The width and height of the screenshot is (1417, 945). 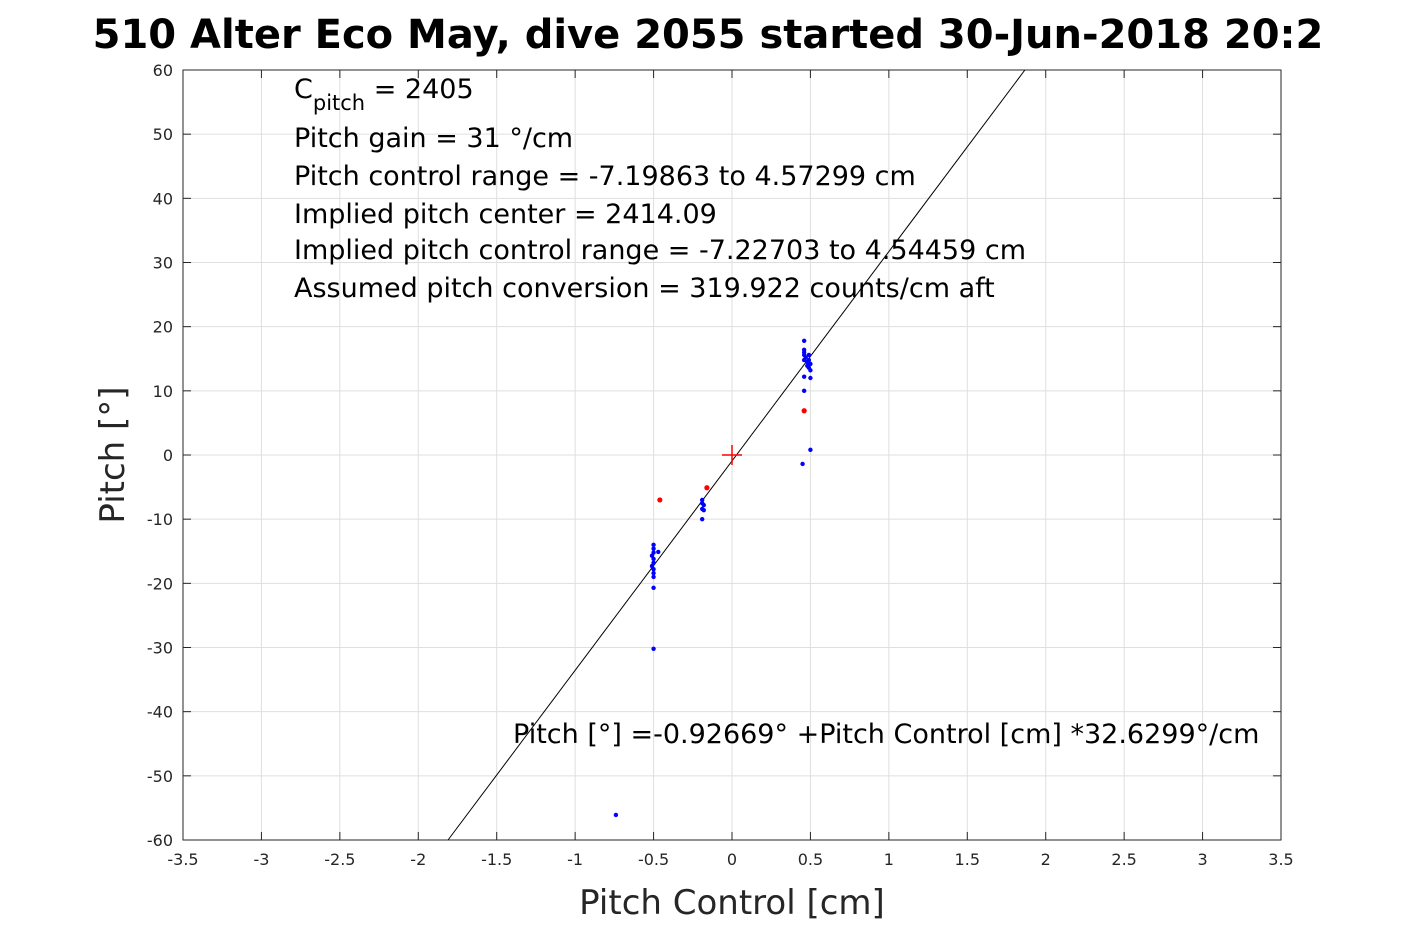 What do you see at coordinates (163, 134) in the screenshot?
I see `y-tick-label: 50` at bounding box center [163, 134].